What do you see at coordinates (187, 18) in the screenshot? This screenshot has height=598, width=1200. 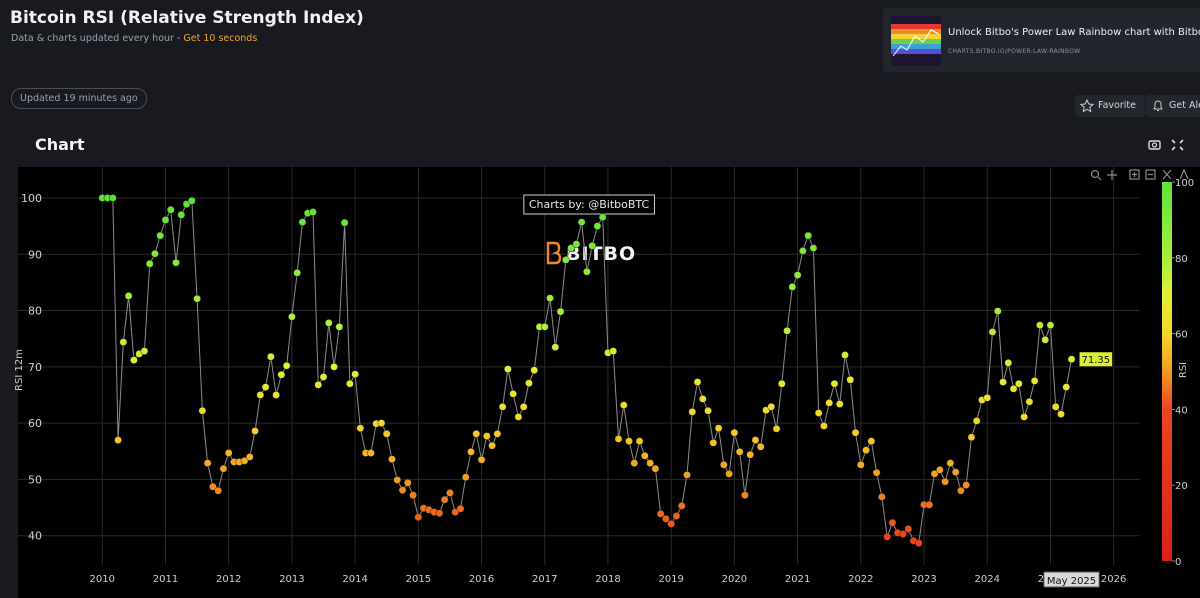 I see `page-title: Bitcoin RSI (Relative Strength Index)` at bounding box center [187, 18].